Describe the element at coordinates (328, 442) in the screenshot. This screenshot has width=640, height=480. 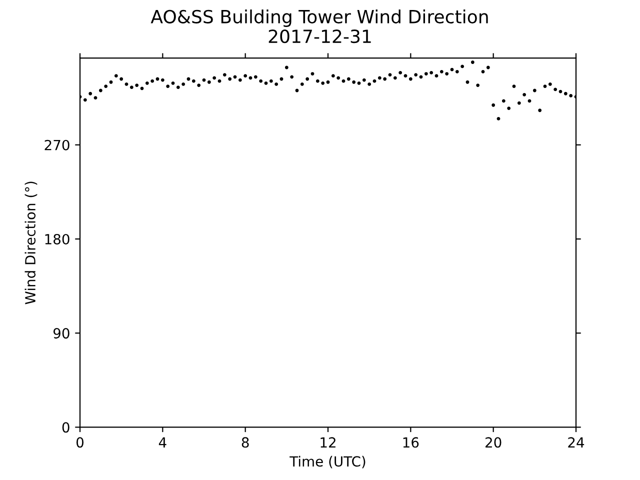
I see `x-tick-label: 12` at that location.